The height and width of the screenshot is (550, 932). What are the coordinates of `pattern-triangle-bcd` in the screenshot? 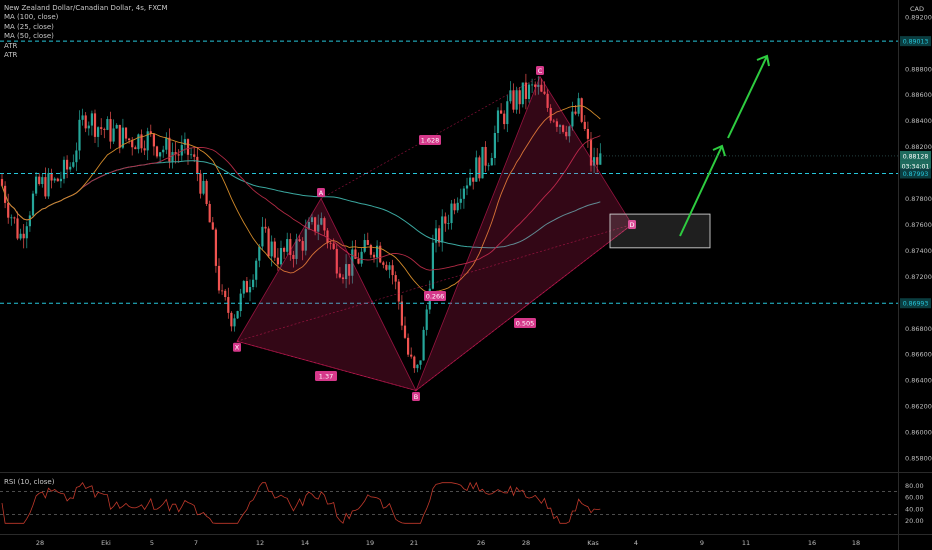 It's located at (524, 233).